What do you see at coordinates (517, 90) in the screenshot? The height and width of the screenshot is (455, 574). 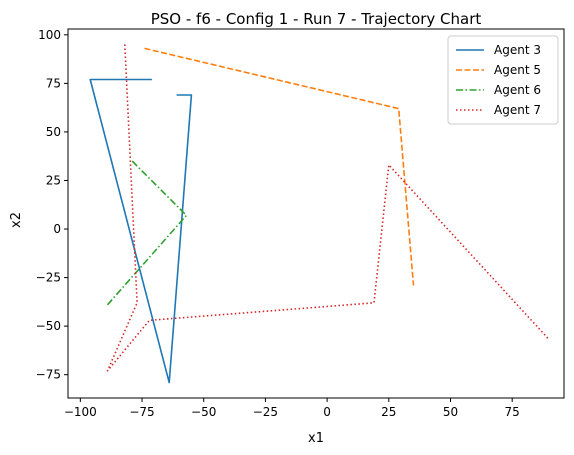 I see `legend-label: Agent 6` at bounding box center [517, 90].